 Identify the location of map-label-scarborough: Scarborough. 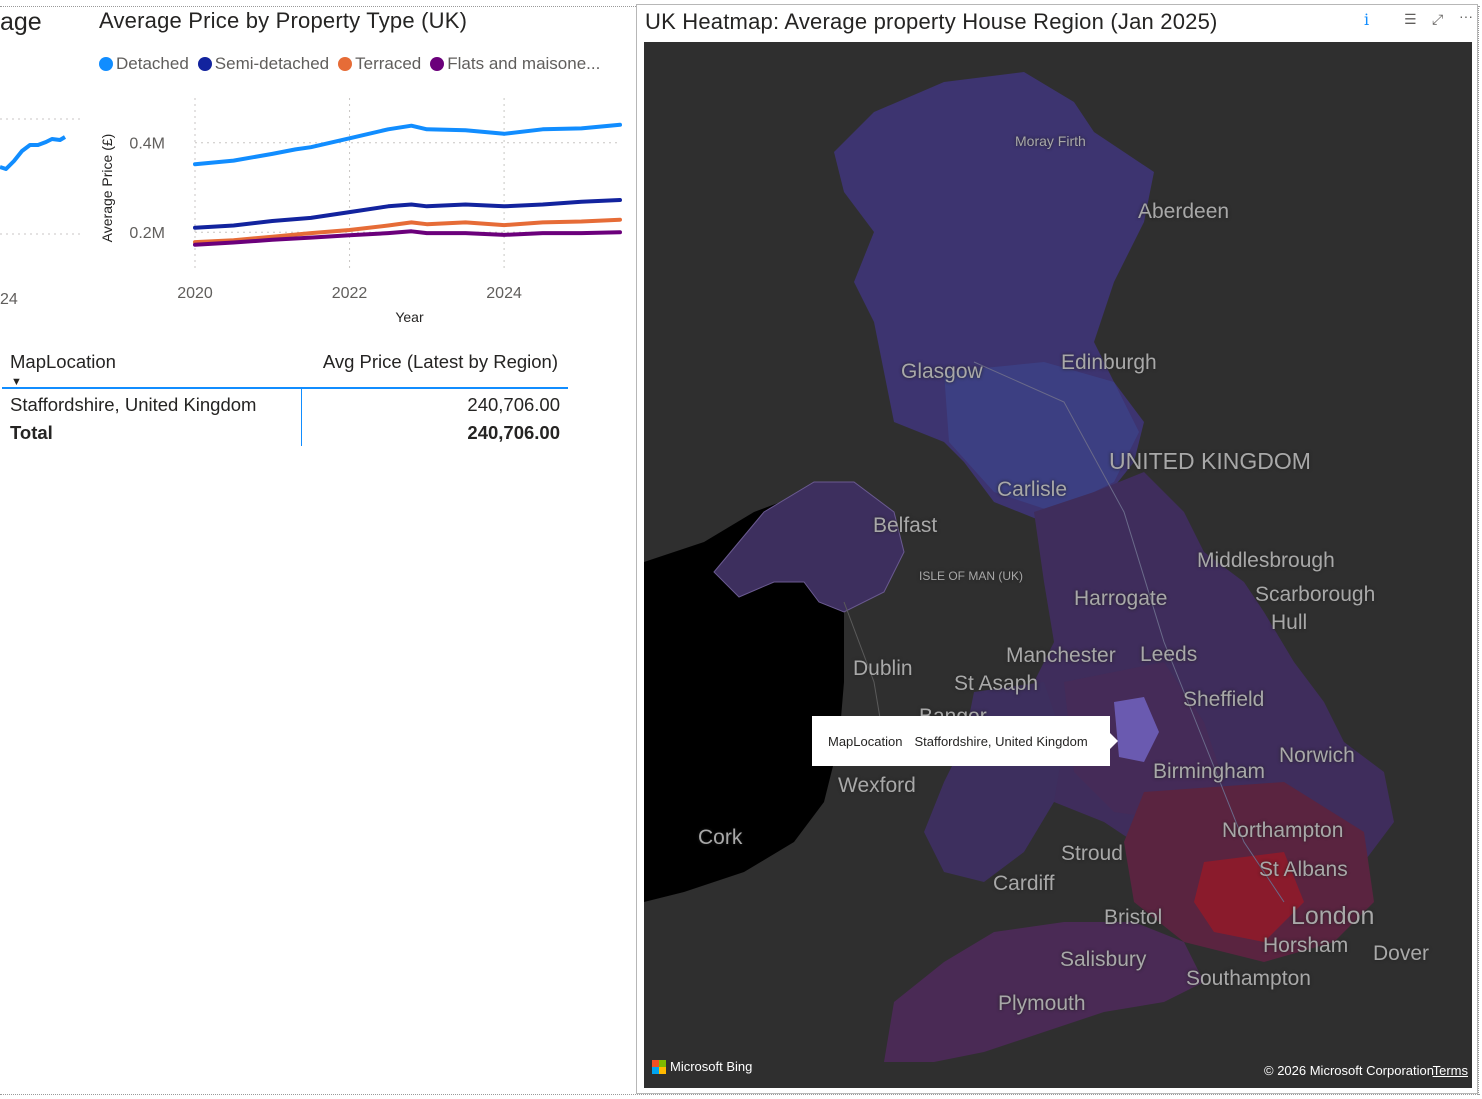
(1315, 594).